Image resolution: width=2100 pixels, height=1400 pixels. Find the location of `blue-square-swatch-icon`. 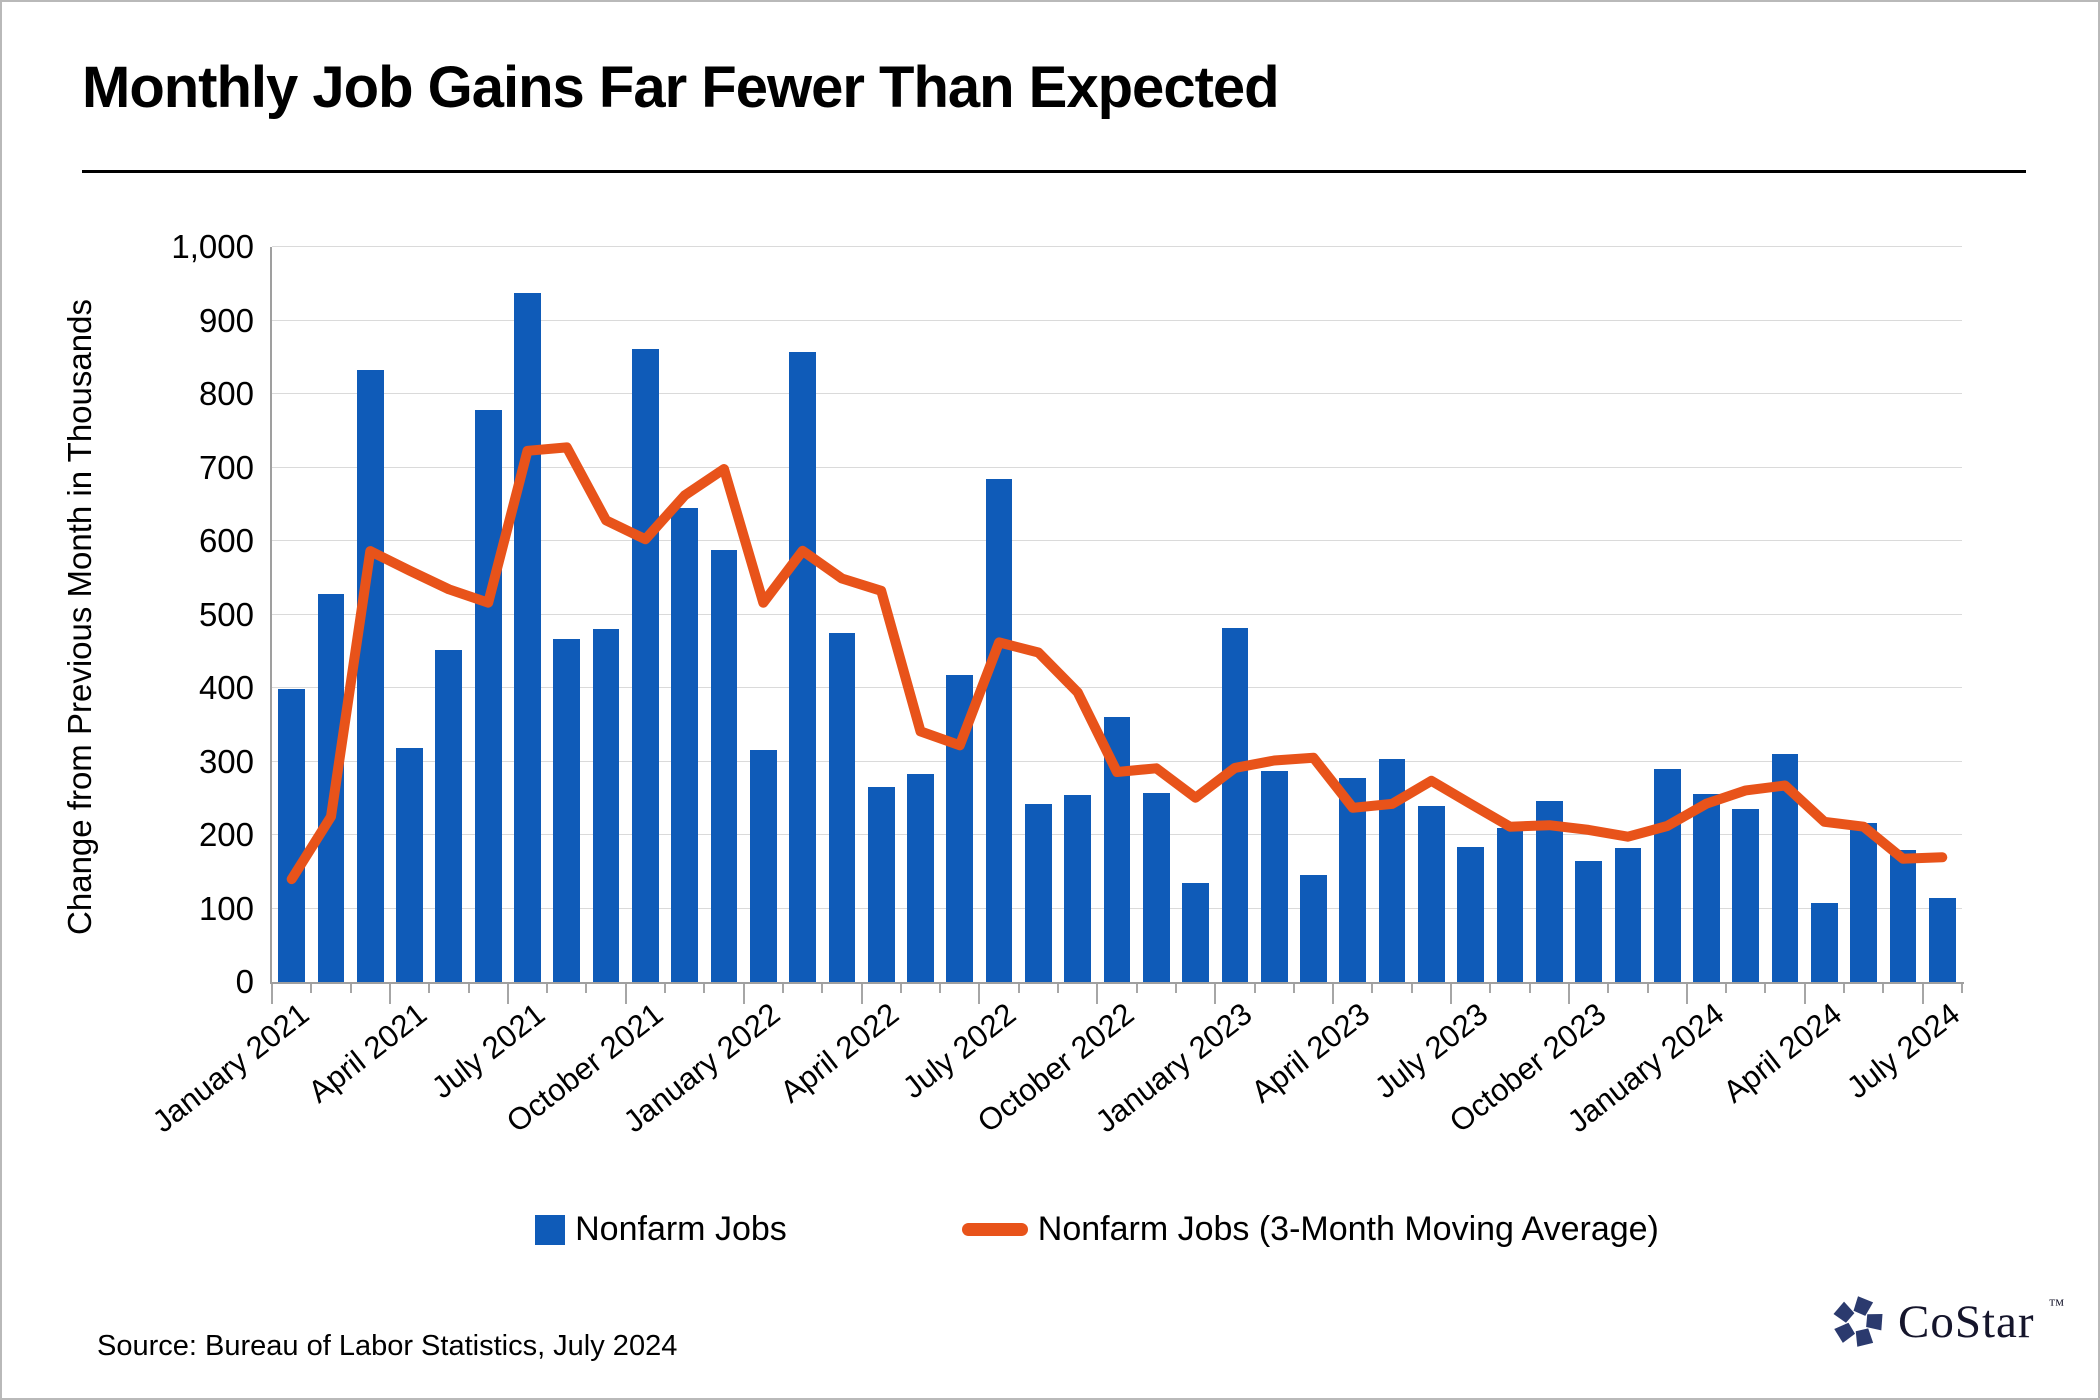

blue-square-swatch-icon is located at coordinates (550, 1229).